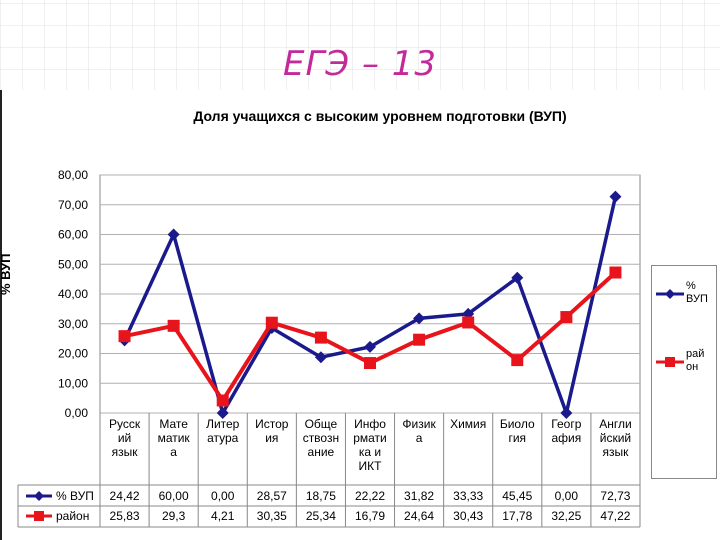  I want to click on table-series-name: % ВУП, so click(75, 496).